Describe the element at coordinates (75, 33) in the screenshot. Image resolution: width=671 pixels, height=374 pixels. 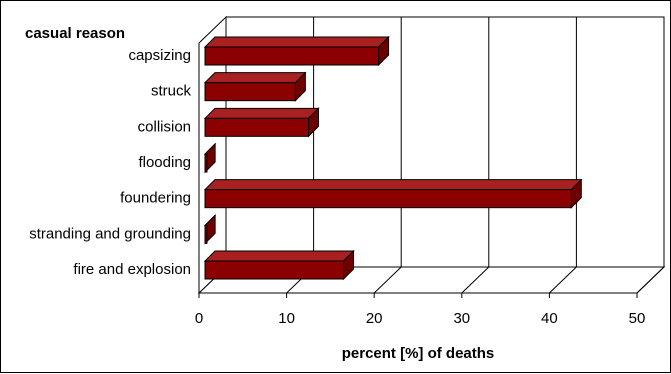
I see `category-axis-title: casual reason` at that location.